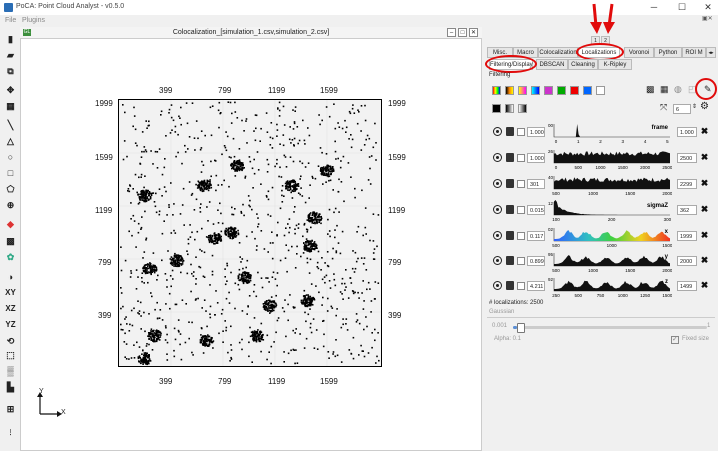  Describe the element at coordinates (675, 340) in the screenshot. I see `fixed-size-checkbox: ✓` at that location.